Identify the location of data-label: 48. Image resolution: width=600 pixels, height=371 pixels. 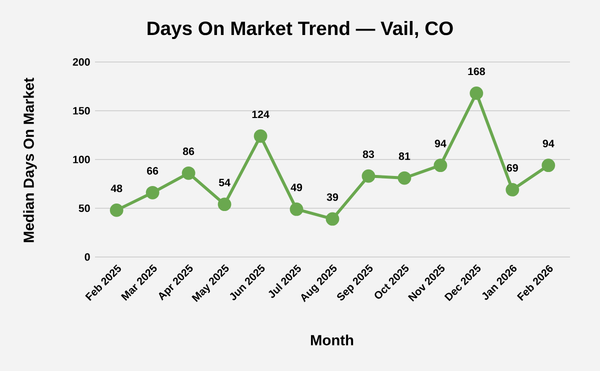
(116, 188).